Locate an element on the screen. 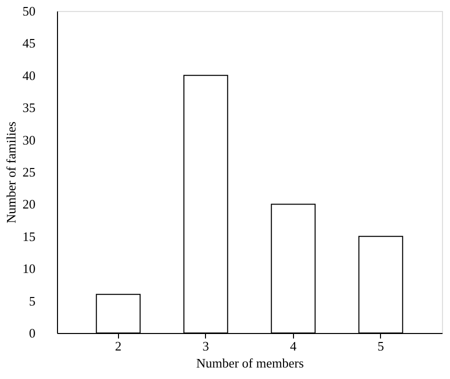  y-tick-label: 30 is located at coordinates (29, 140).